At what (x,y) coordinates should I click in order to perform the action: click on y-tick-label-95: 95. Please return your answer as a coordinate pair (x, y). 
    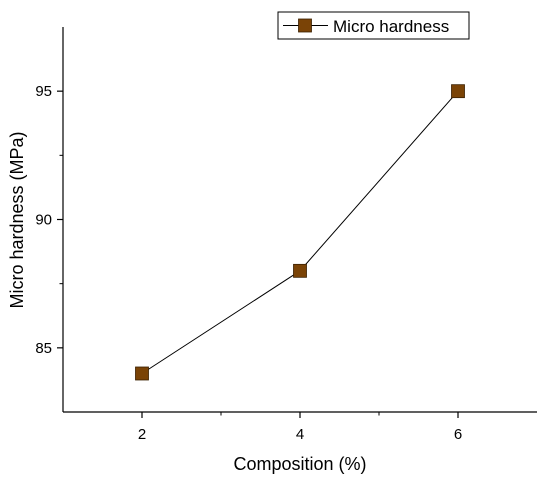
    Looking at the image, I should click on (43, 91).